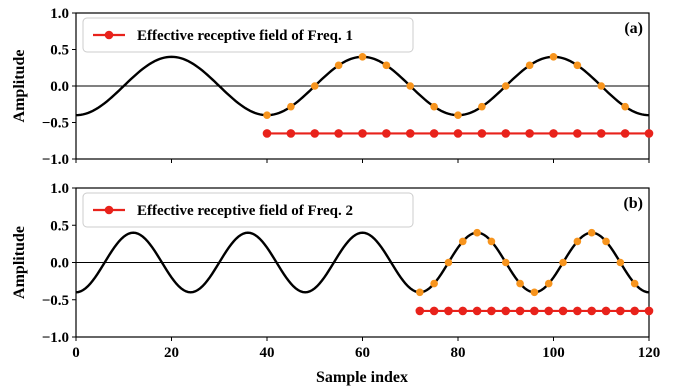  I want to click on signal-line, so click(362, 262).